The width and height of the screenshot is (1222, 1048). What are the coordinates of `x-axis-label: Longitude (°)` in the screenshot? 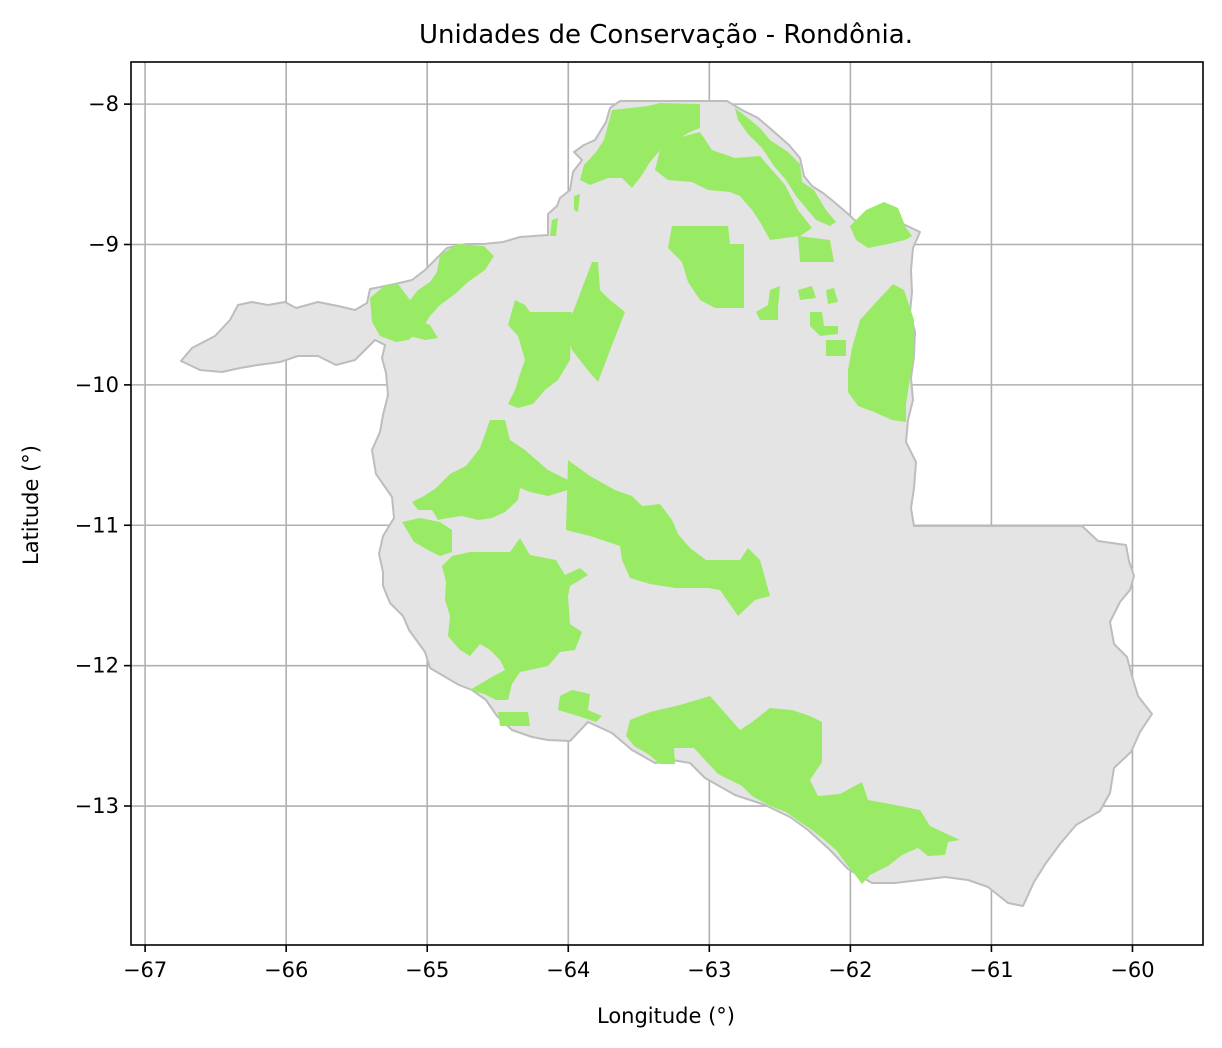 It's located at (666, 1016).